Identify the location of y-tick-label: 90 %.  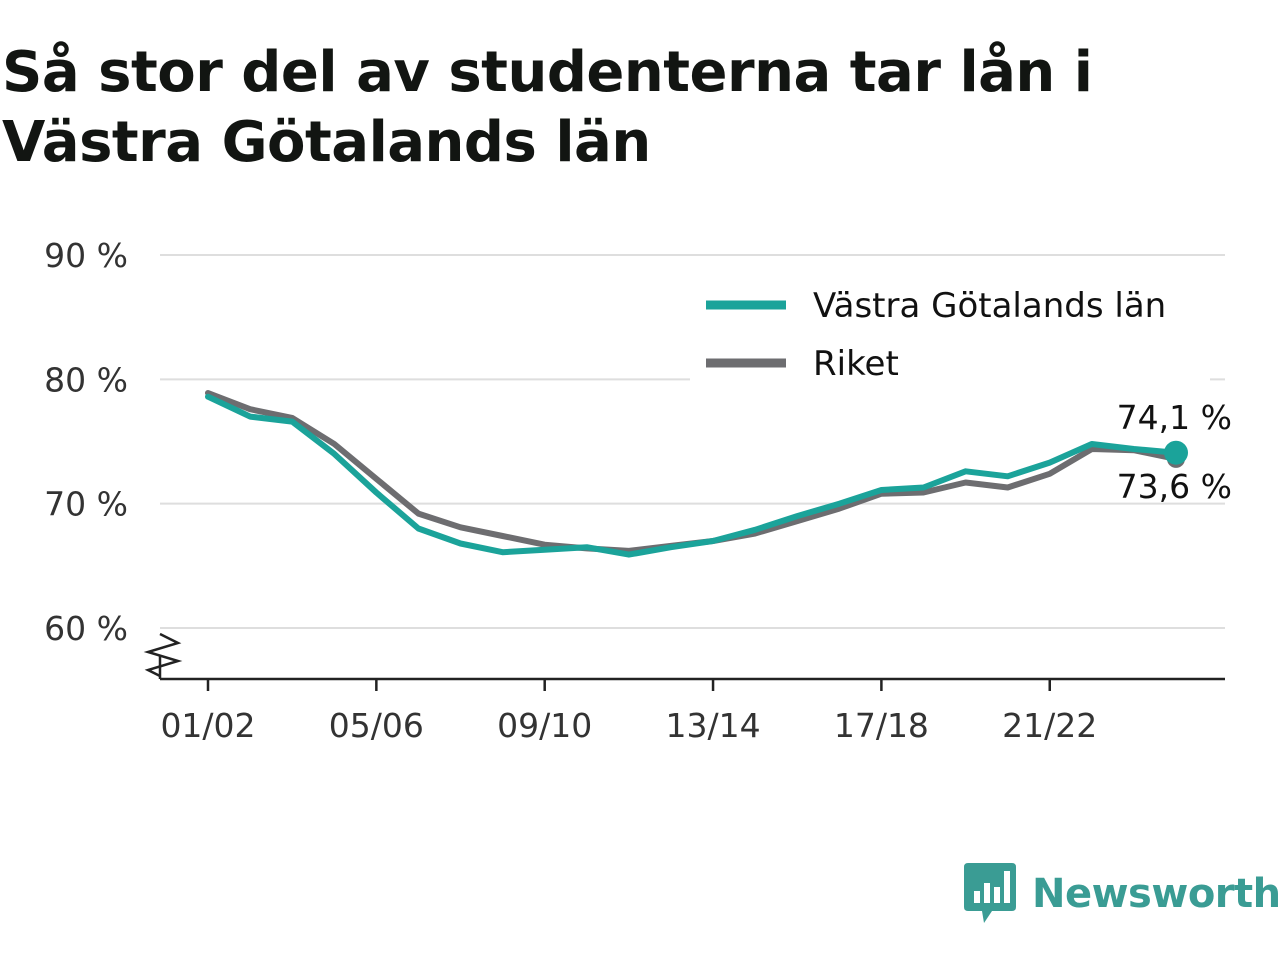
(86, 255).